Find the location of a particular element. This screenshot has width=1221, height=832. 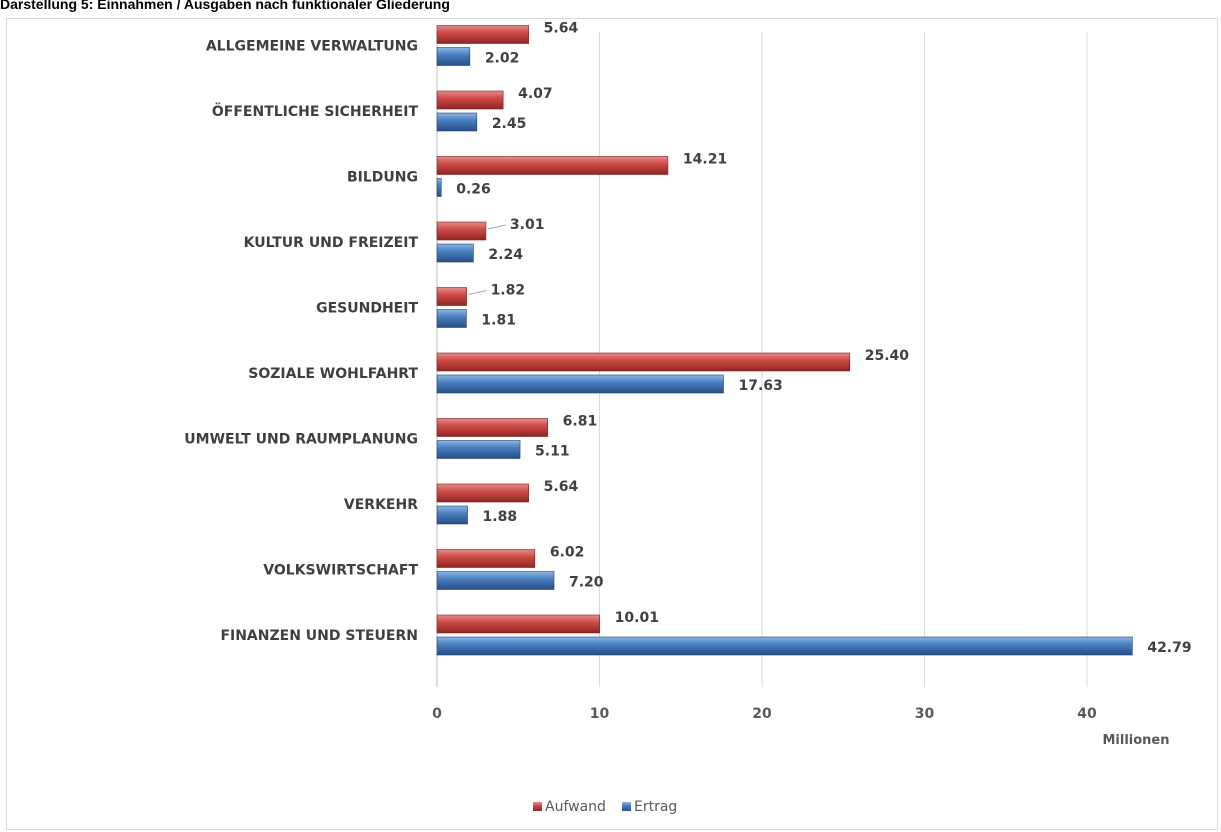

data-label-ertrag: 42.79 is located at coordinates (1169, 648).